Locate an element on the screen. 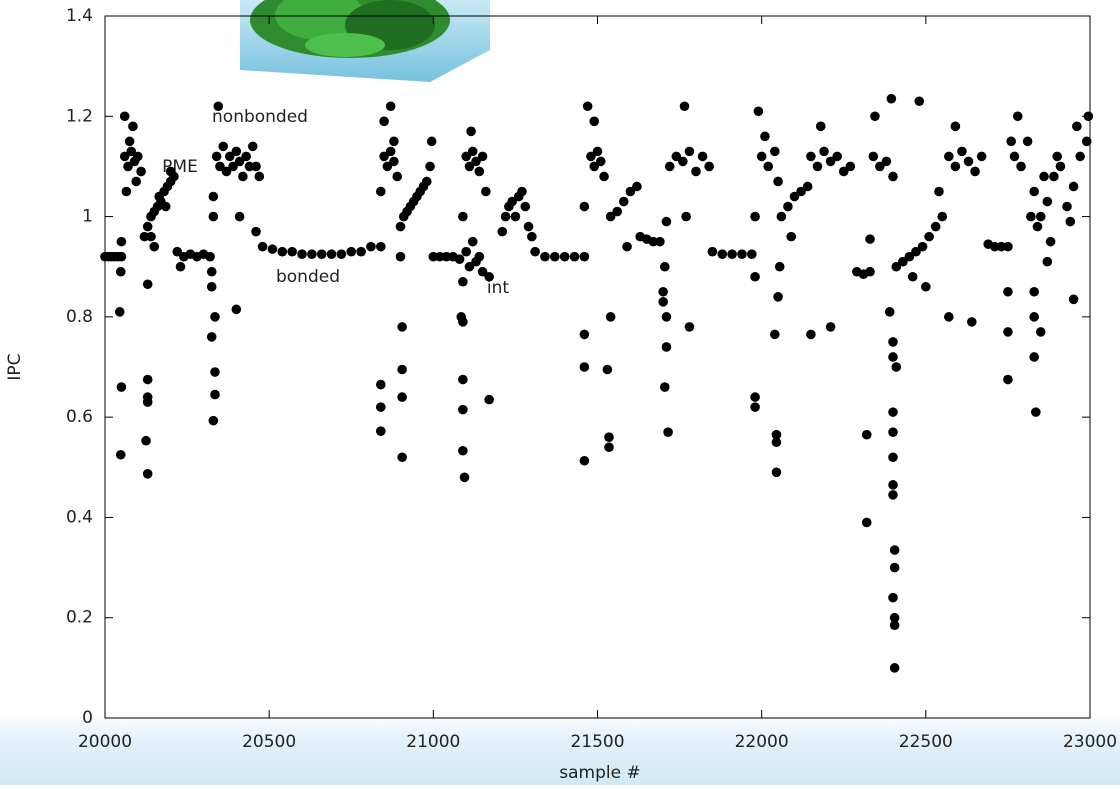  y-tick-label: 0.2 is located at coordinates (79, 618).